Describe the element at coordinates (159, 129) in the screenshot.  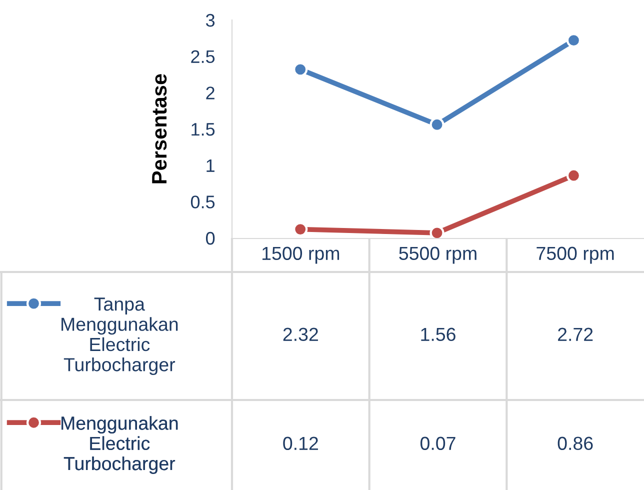
I see `y-axis-title: Persentase` at that location.